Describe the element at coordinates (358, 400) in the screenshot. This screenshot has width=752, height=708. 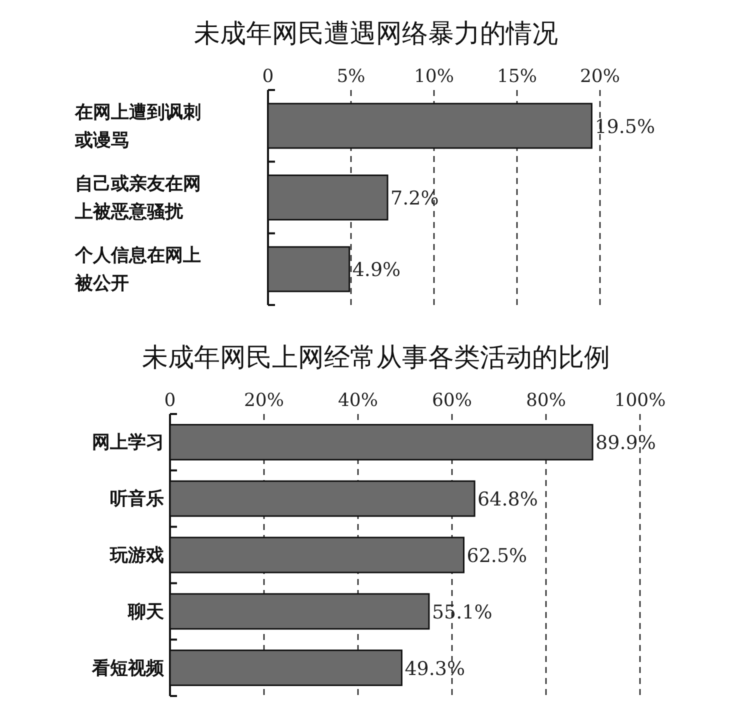
I see `x-tick-label: 40%` at that location.